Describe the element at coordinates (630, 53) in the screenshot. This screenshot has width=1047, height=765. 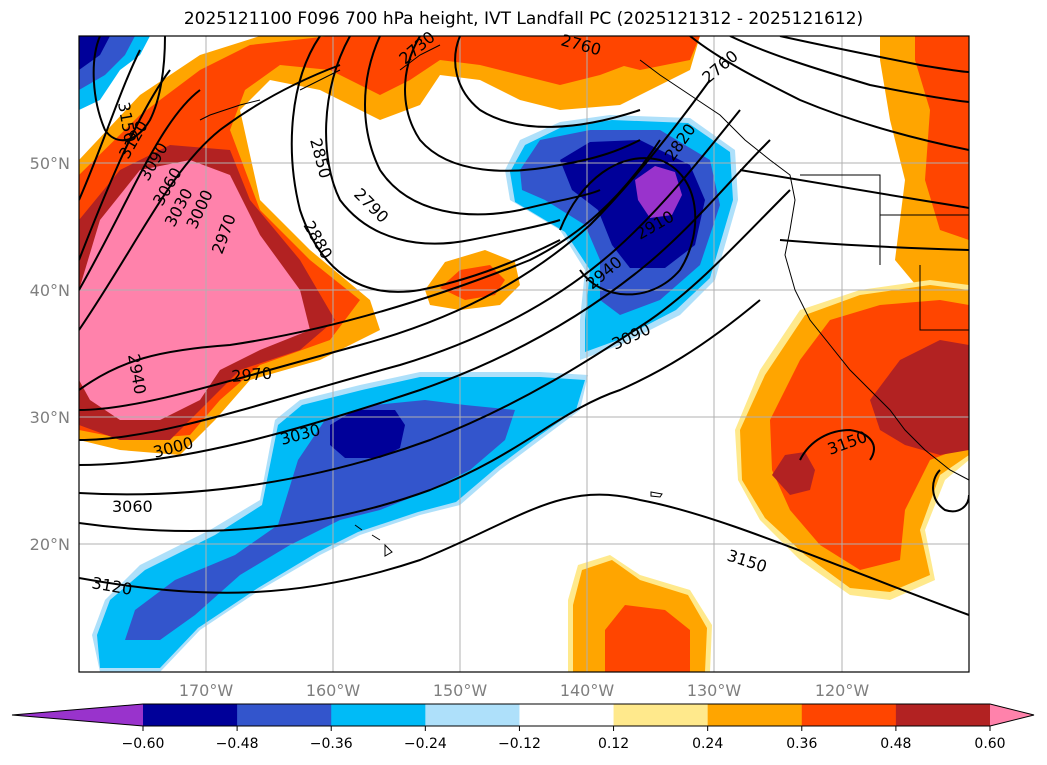
I see `shade-red-top` at that location.